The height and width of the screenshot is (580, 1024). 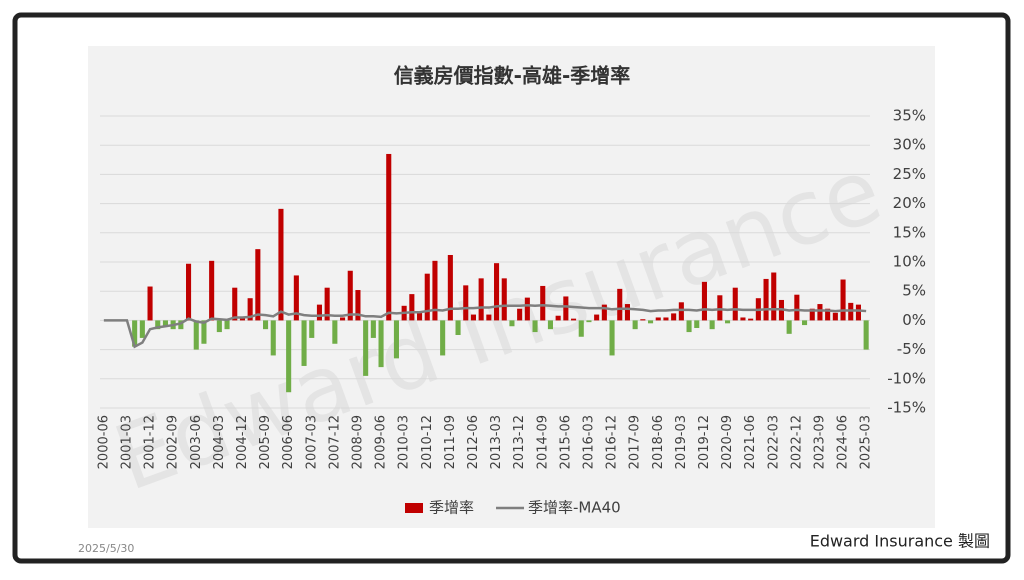 What do you see at coordinates (909, 232) in the screenshot?
I see `y-tick-label: 15%` at bounding box center [909, 232].